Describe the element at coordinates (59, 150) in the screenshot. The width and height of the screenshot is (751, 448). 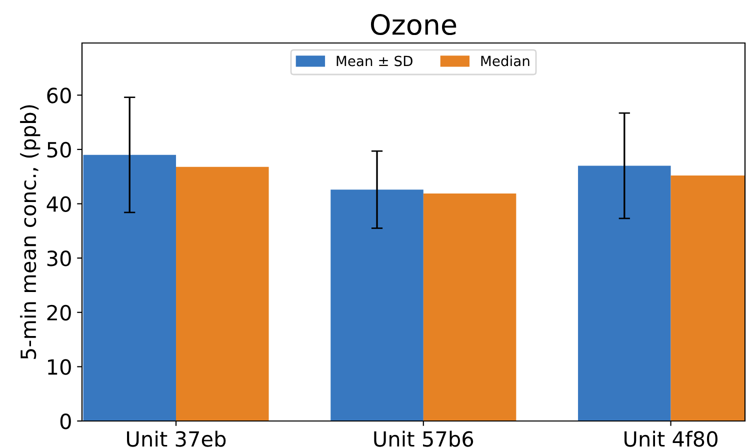
I see `y-tick-label: 50` at that location.